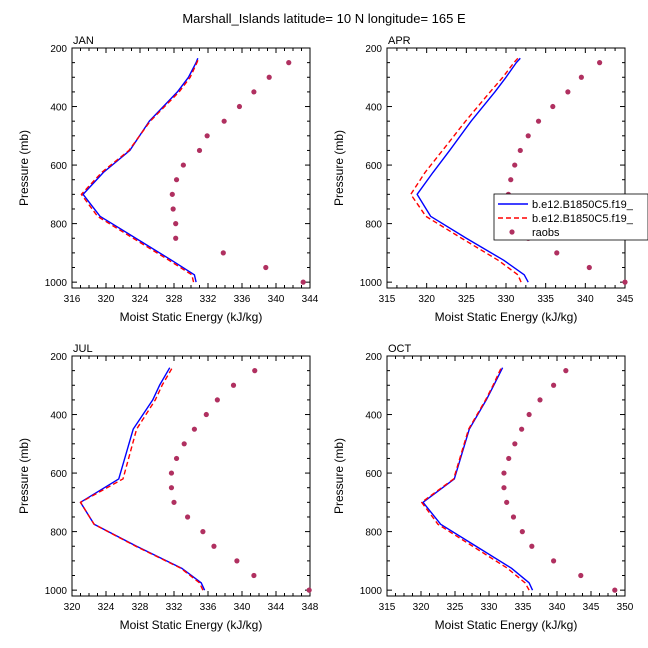 This screenshot has height=648, width=648. Describe the element at coordinates (72, 299) in the screenshot. I see `x-tick-label: 316` at that location.